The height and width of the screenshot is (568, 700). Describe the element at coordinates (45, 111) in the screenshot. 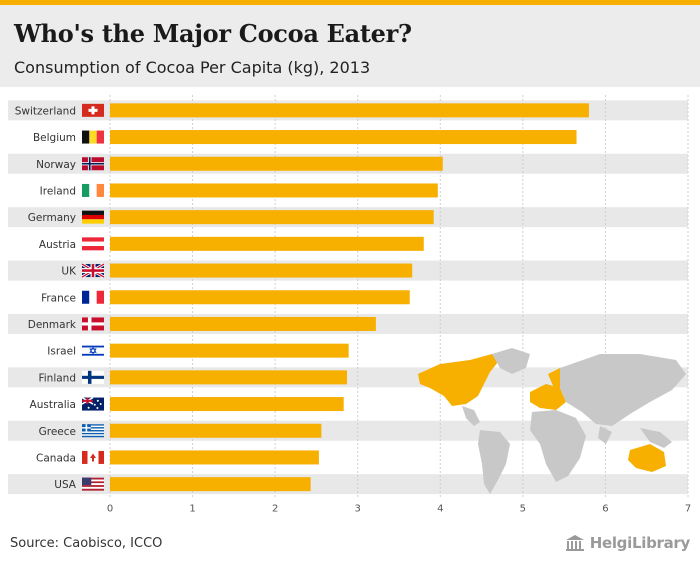

I see `category-label: Switzerland` at that location.